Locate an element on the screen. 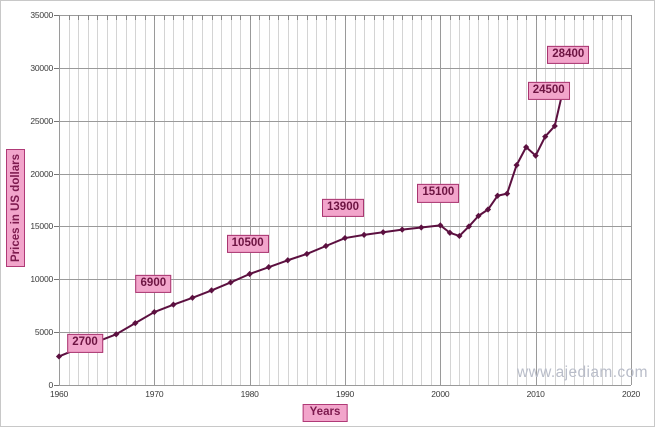  y-tick-label: 5000 is located at coordinates (43, 332).